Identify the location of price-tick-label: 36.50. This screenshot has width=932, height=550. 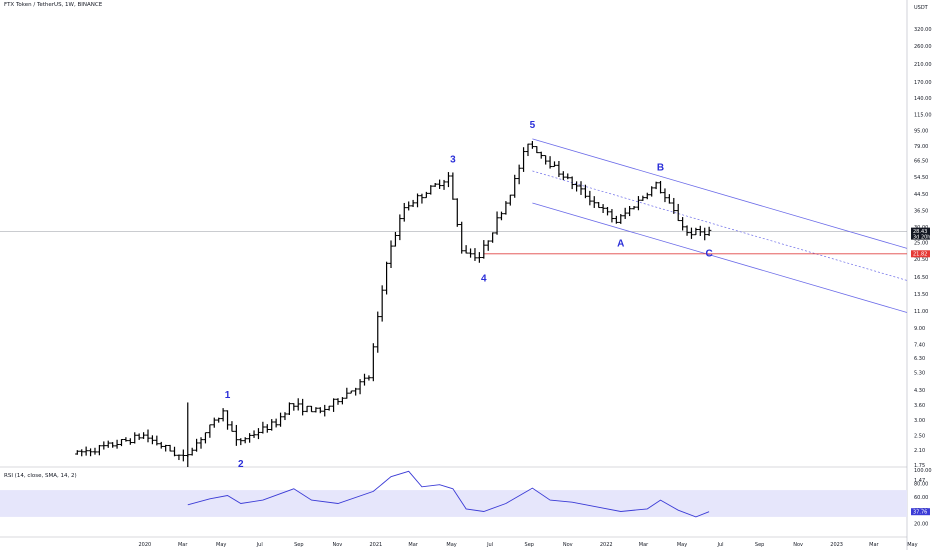
(921, 212).